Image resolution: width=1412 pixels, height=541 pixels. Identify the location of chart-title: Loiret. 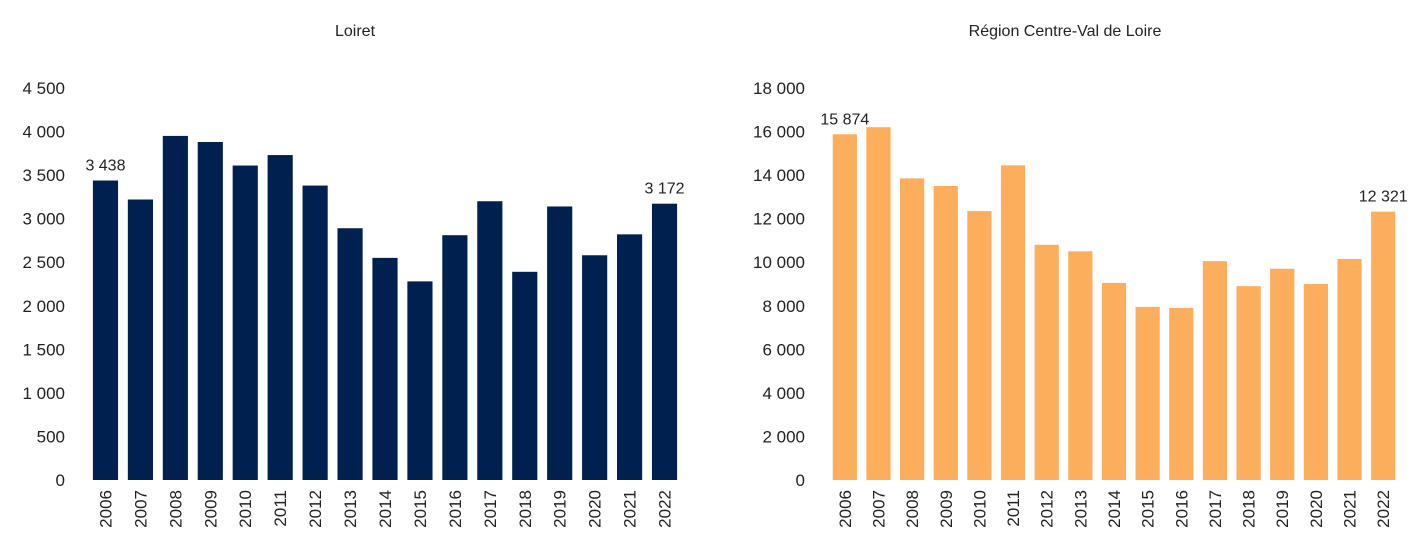
(355, 31).